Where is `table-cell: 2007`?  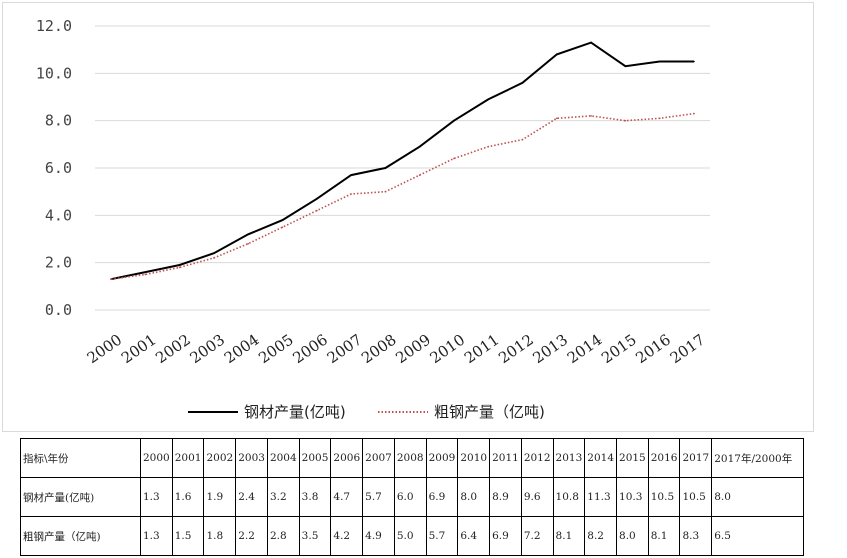 table-cell: 2007 is located at coordinates (378, 458).